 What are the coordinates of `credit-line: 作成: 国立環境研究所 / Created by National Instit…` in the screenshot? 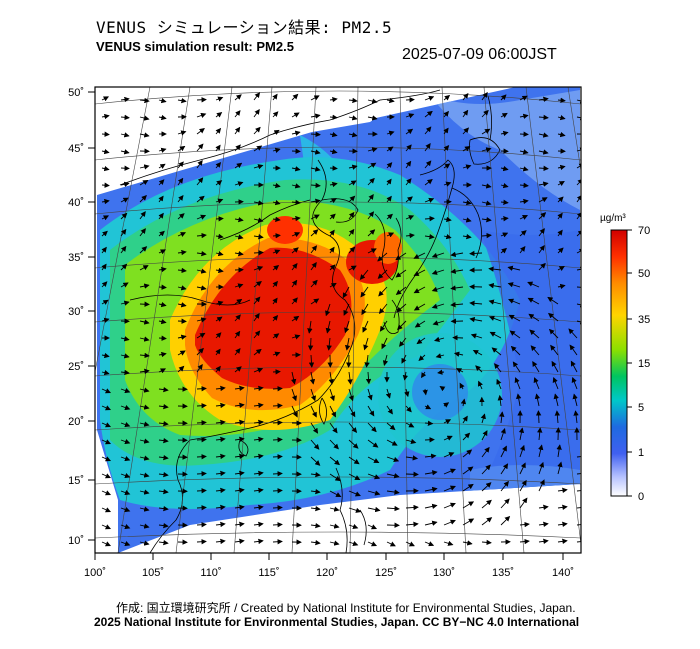 It's located at (346, 608).